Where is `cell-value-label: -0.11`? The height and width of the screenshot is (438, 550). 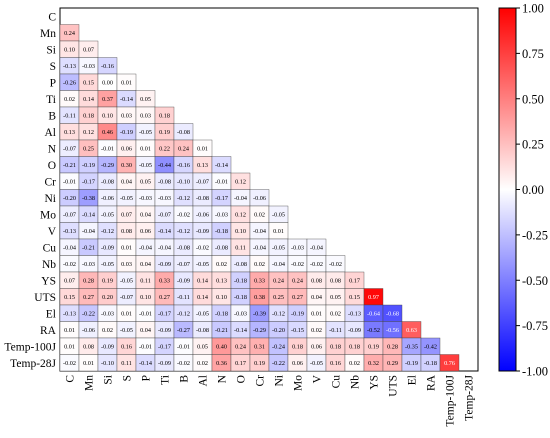 cell-value-label: -0.11 is located at coordinates (183, 297).